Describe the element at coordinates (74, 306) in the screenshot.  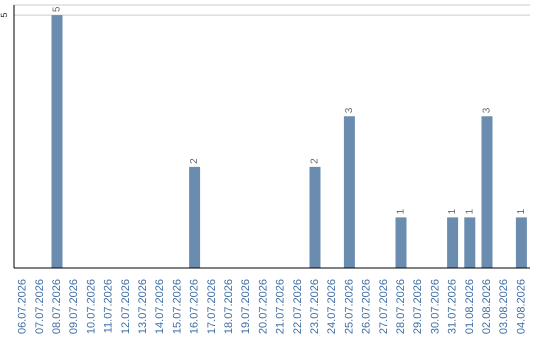
I see `x-tick-label: 09.07.2026` at that location.